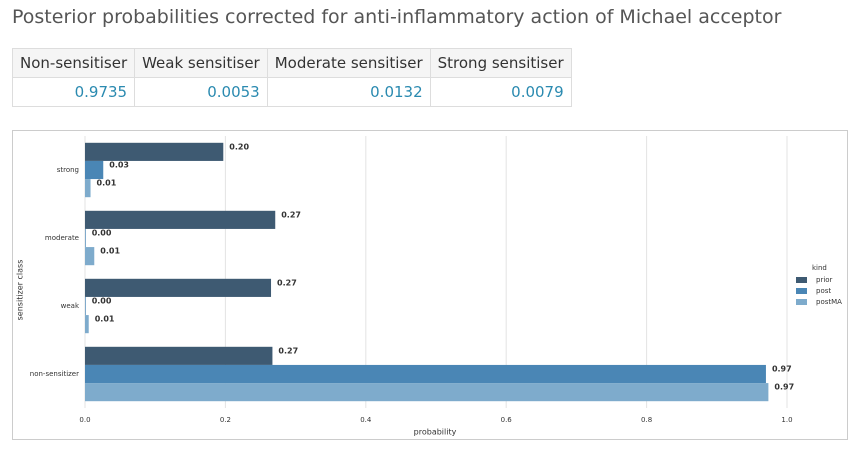 The height and width of the screenshot is (459, 867). I want to click on data-label: 0.20, so click(239, 146).